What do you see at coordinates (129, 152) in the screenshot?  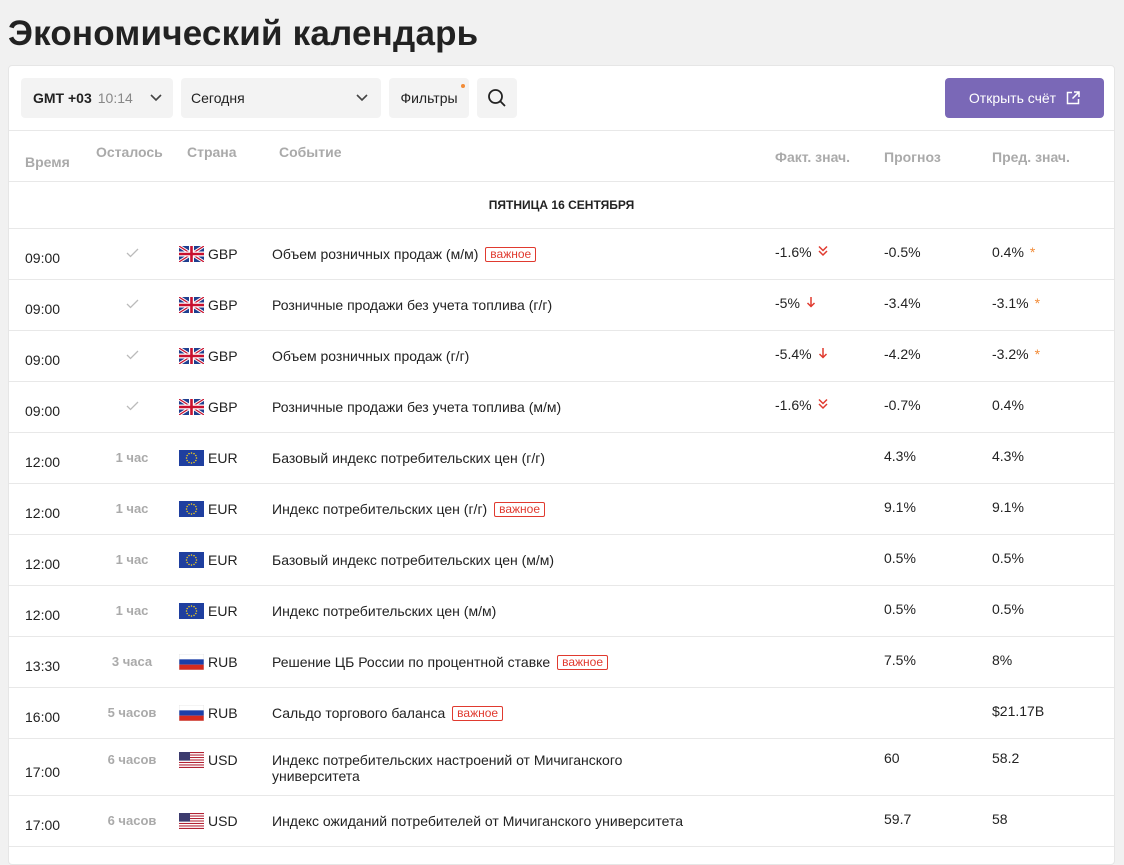 I see `col-remaining: Осталось` at bounding box center [129, 152].